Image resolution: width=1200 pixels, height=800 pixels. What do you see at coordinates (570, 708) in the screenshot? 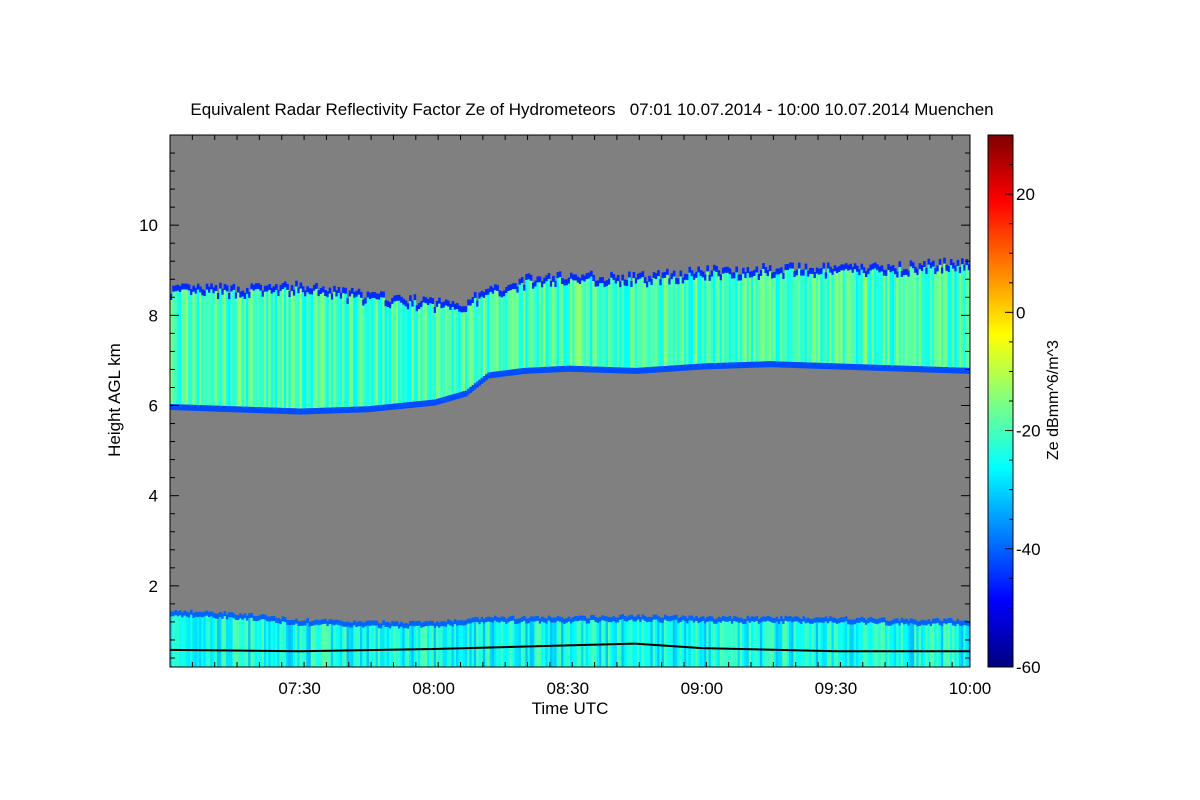
I see `x-axis-label: Time UTC` at bounding box center [570, 708].